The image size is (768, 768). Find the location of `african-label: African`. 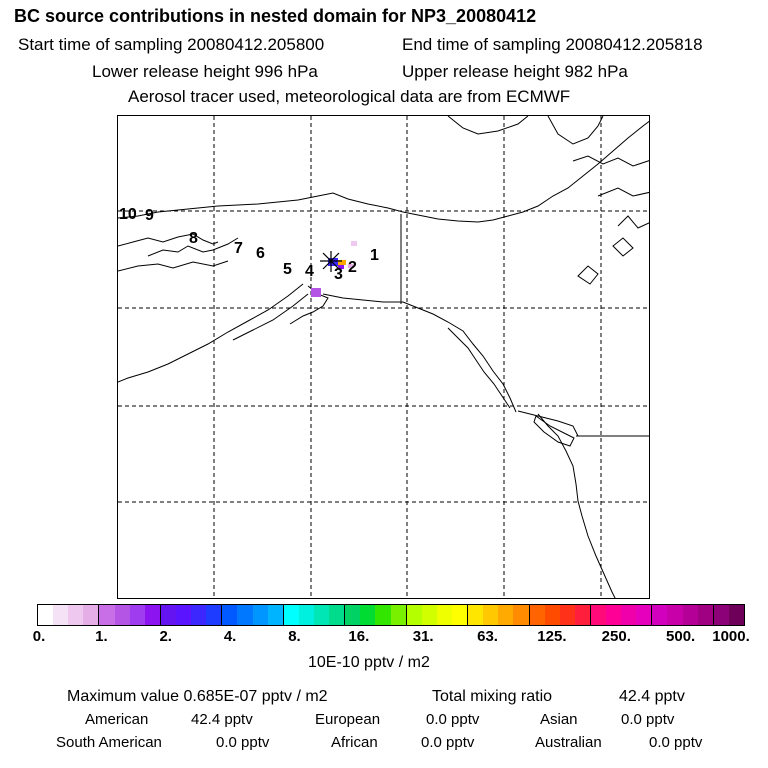

african-label: African is located at coordinates (354, 742).